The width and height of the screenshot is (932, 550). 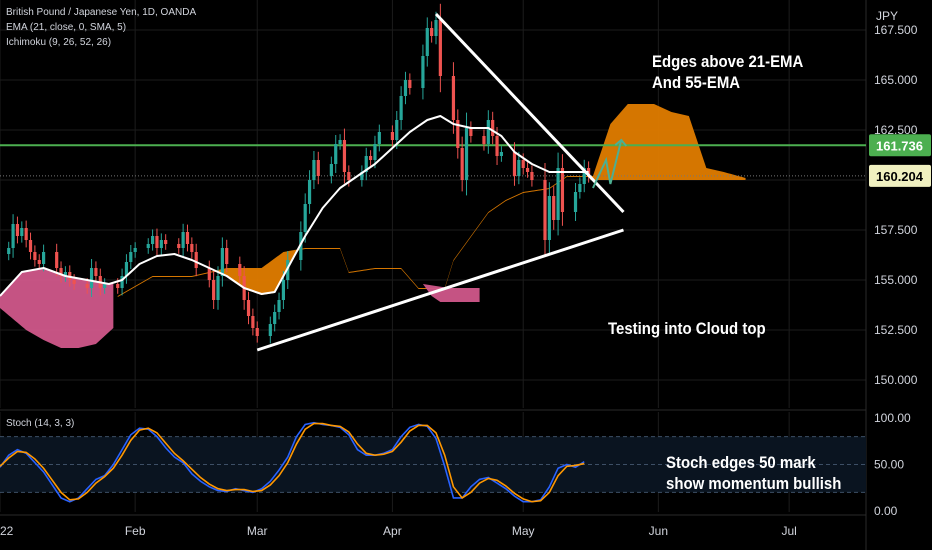 I want to click on ema-note-line-2: And 55-EMA, so click(x=696, y=82).